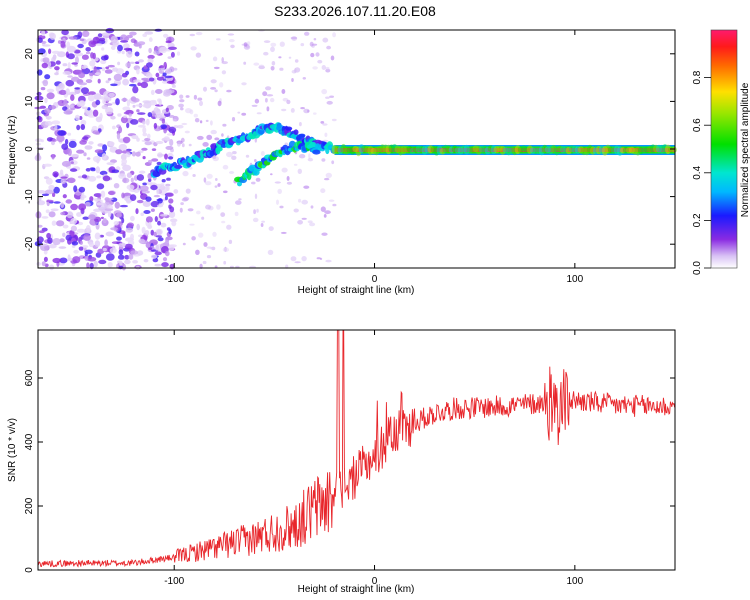 This screenshot has height=600, width=750. Describe the element at coordinates (697, 172) in the screenshot. I see `colorbar-tick-label: 0.4` at that location.